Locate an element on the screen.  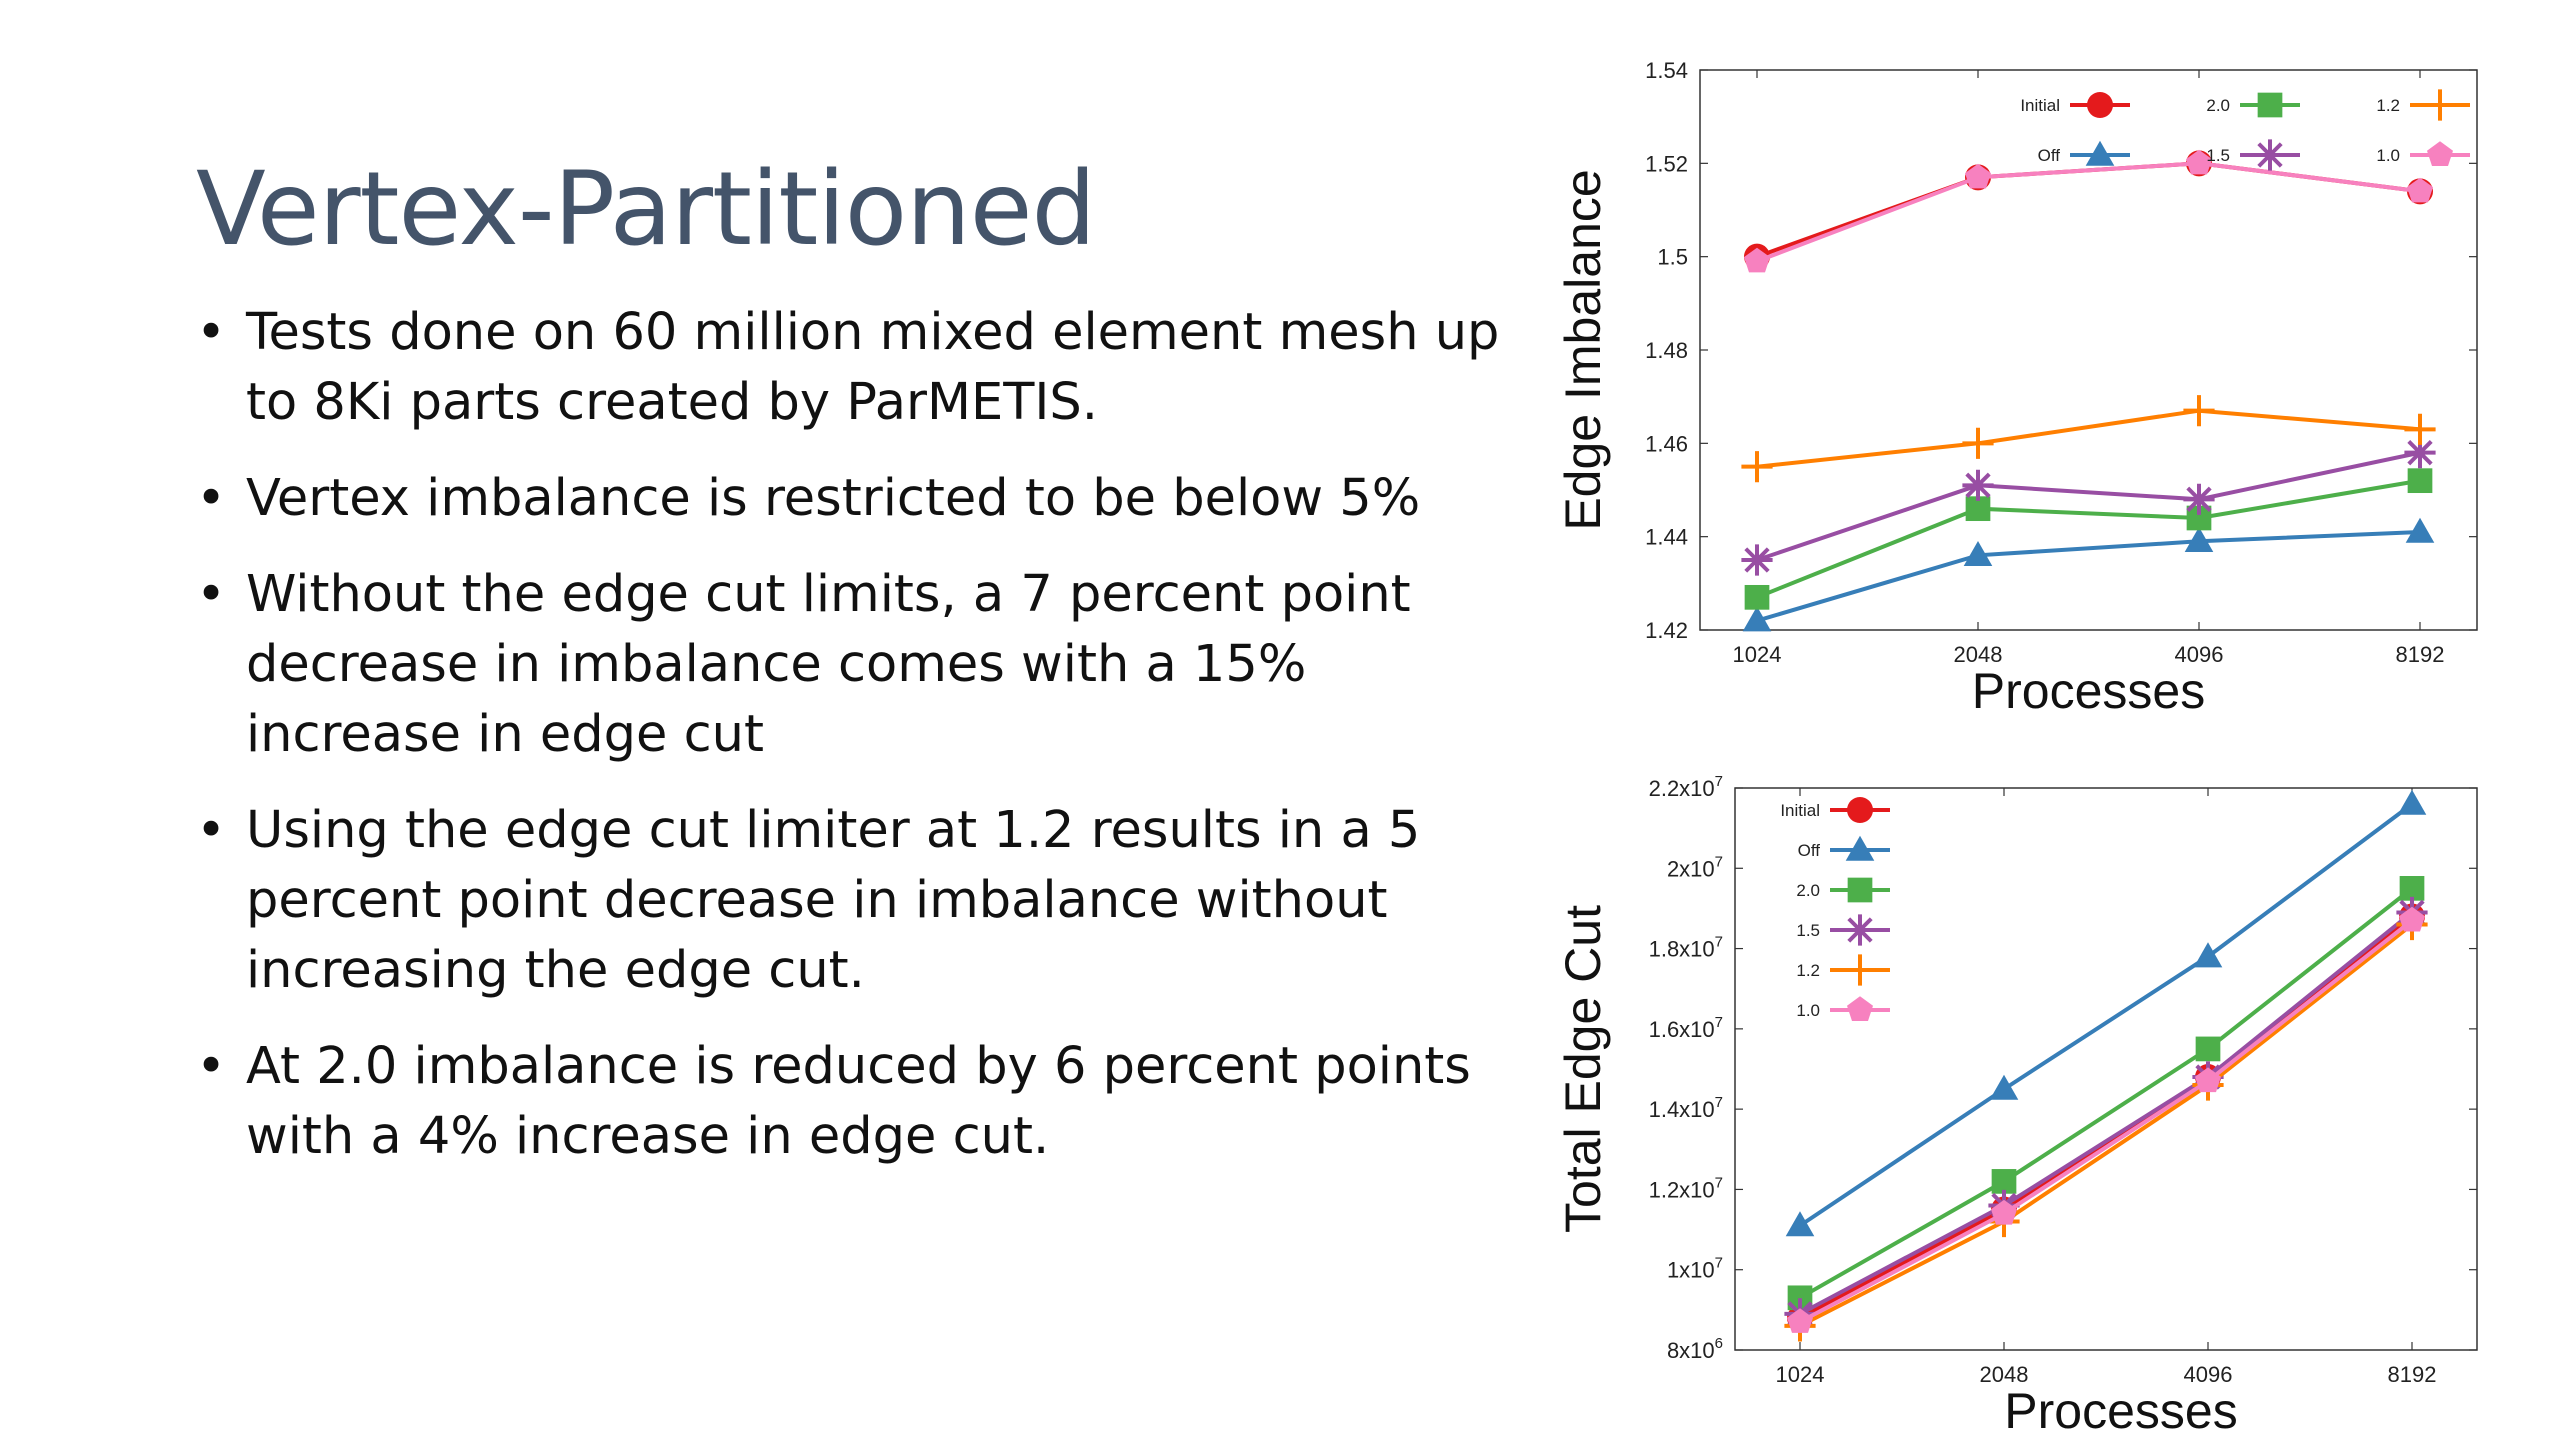
y-tick-label: 1.48 is located at coordinates (1666, 350).